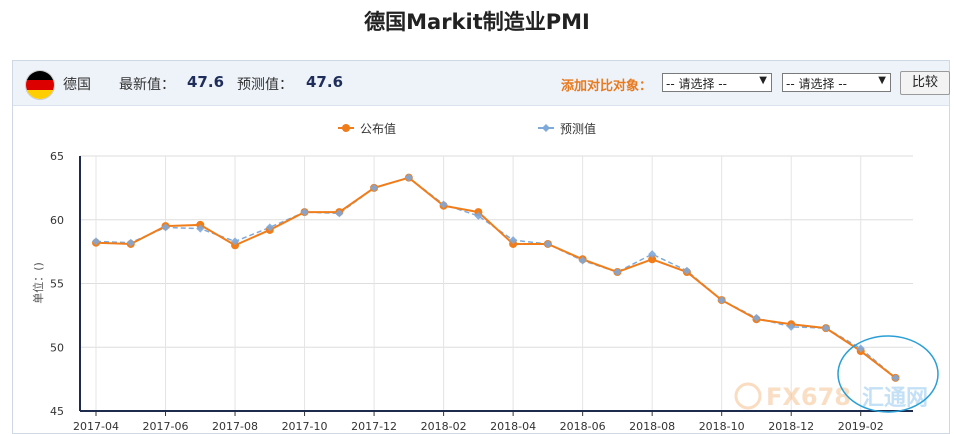  I want to click on x-tick-label: 2017-08, so click(235, 426).